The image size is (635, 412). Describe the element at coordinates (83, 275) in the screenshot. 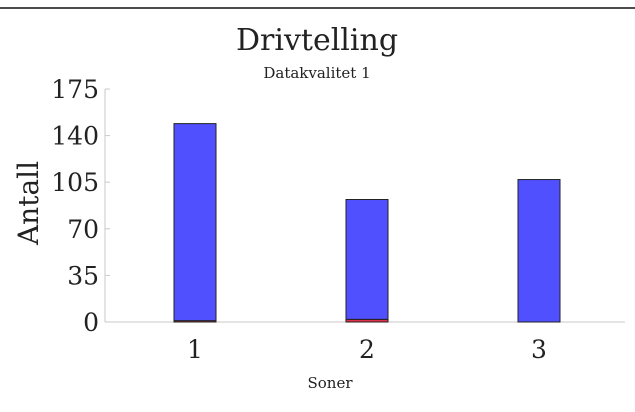

I see `y-tick-label: 35` at that location.